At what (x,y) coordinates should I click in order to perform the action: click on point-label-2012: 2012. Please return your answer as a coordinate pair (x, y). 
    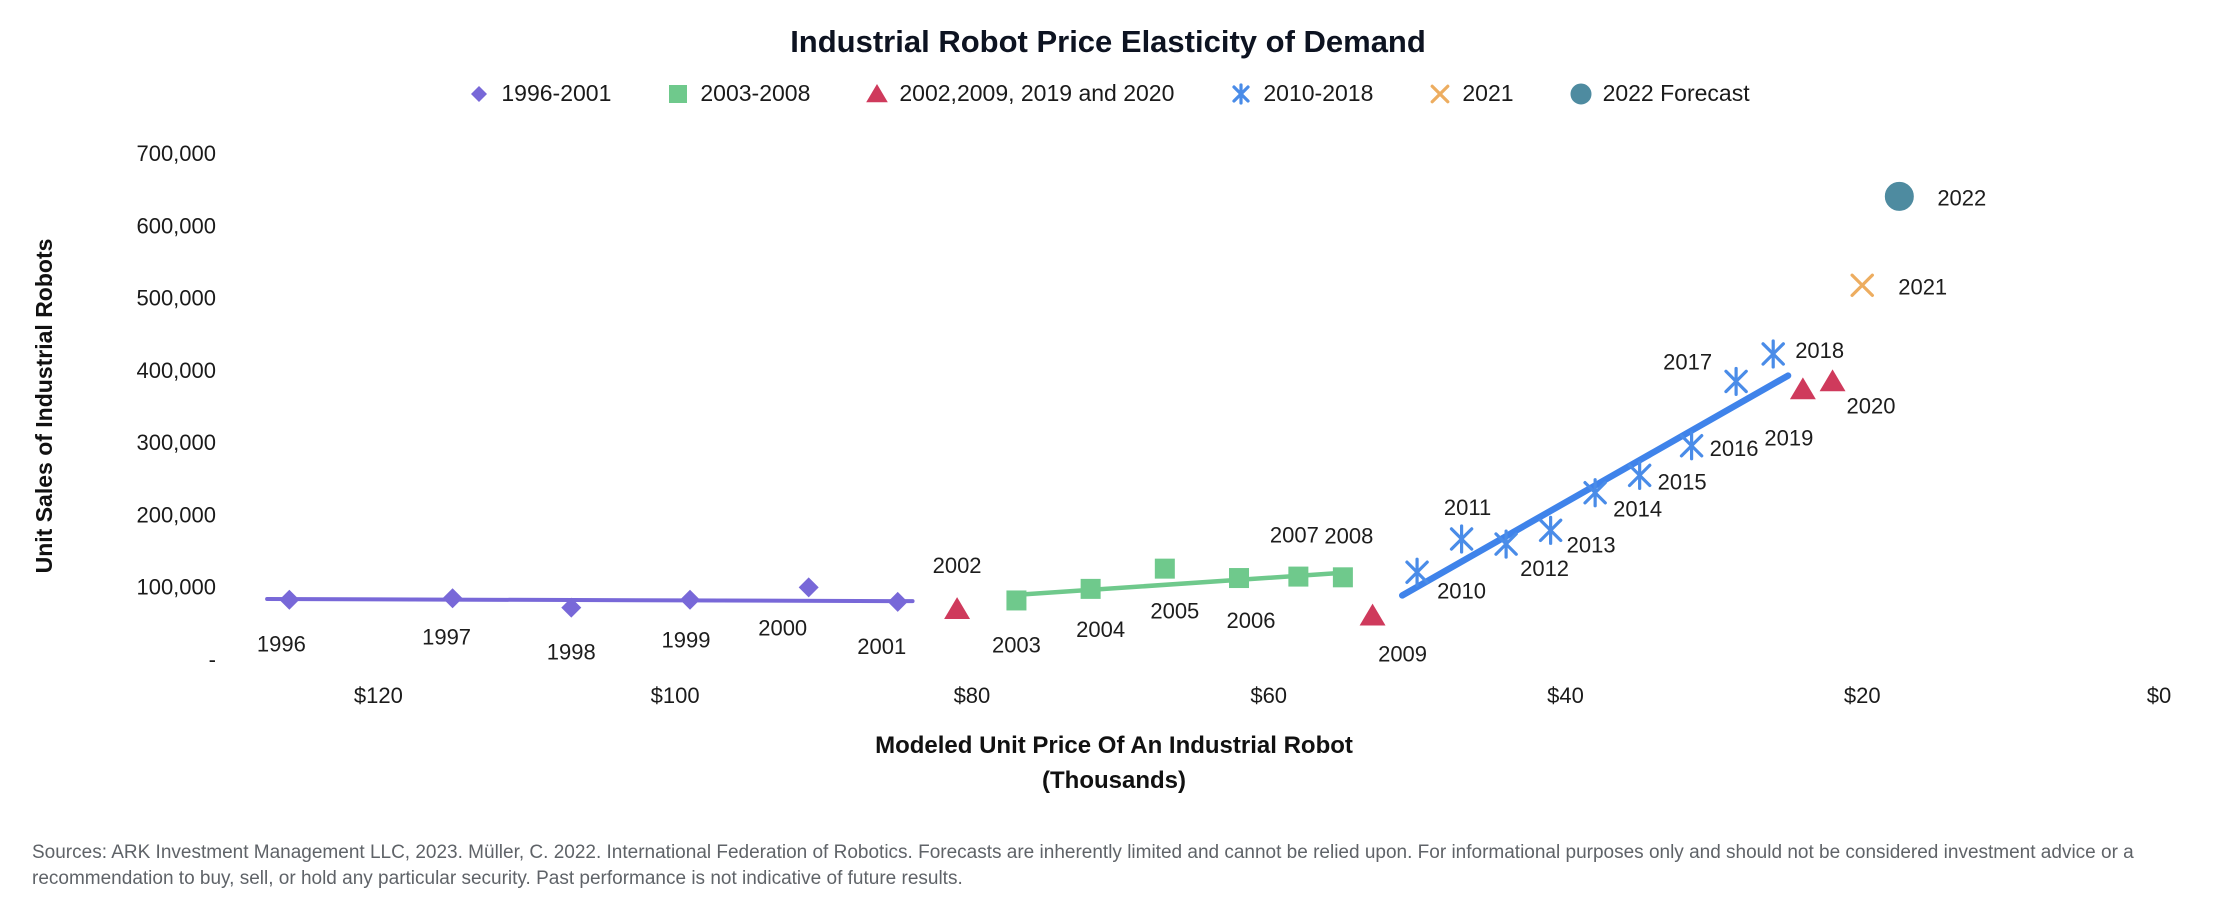
    Looking at the image, I should click on (1544, 568).